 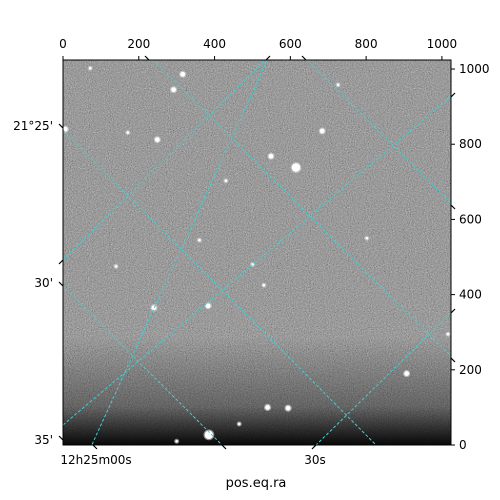 I want to click on right-y-axis: 0 200 400 600 800 1000, so click(x=470, y=257).